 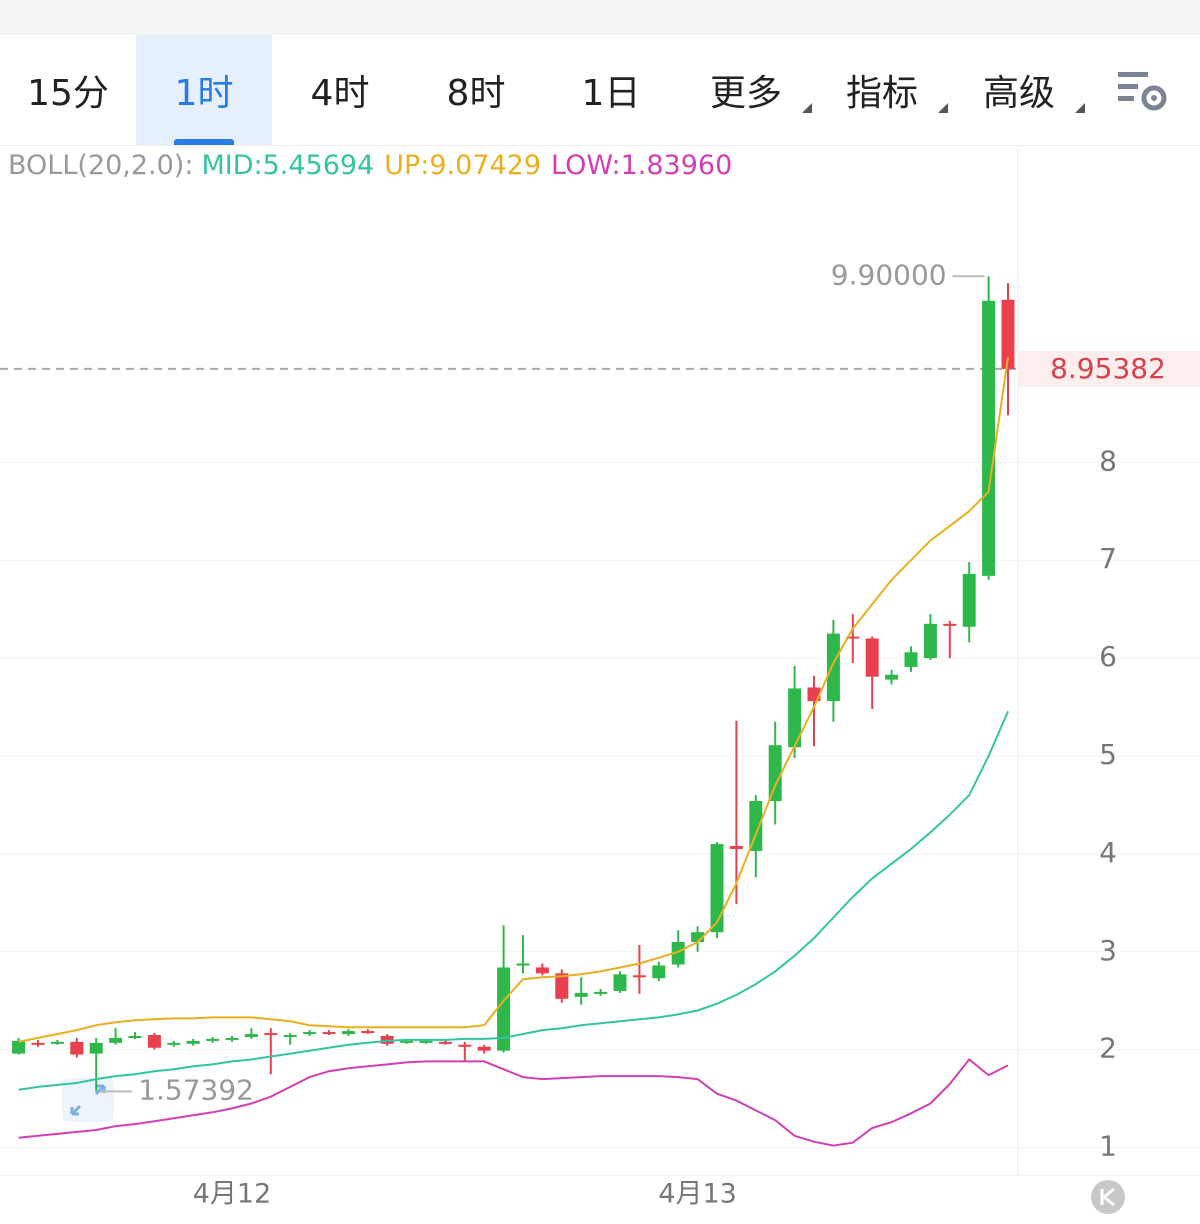 I want to click on x-tick-label: 4月12, so click(x=232, y=1194).